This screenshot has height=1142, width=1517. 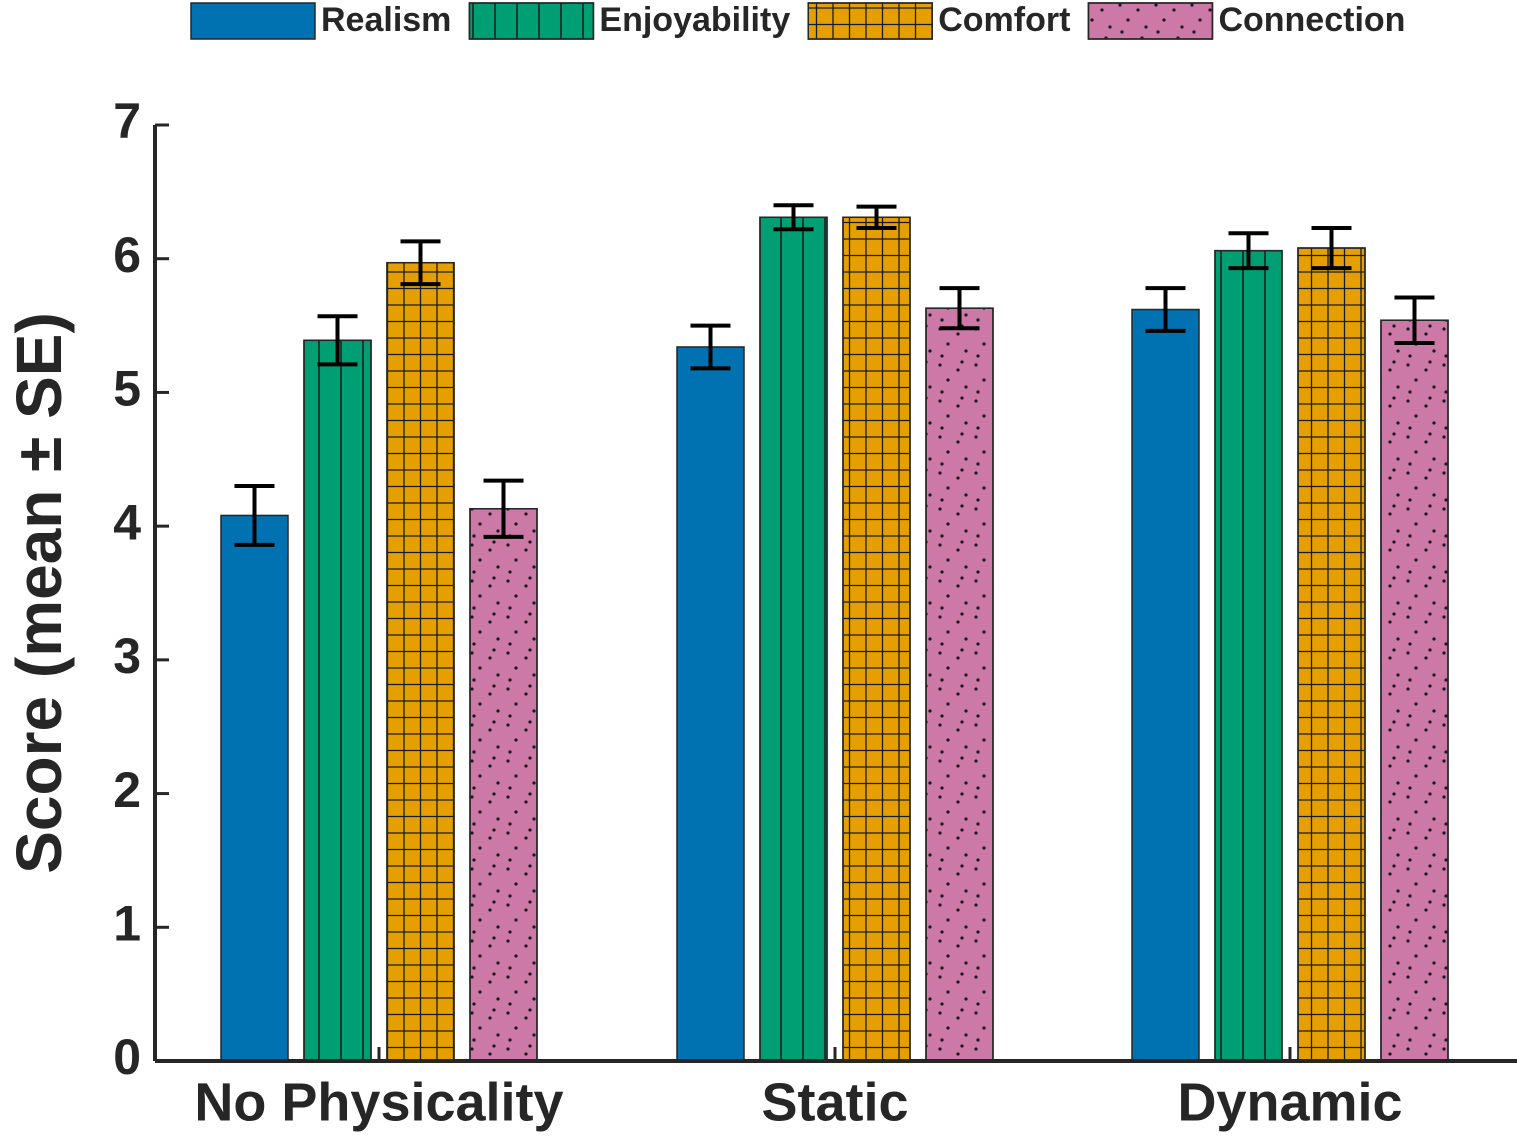 What do you see at coordinates (127, 923) in the screenshot?
I see `y-tick-label: 1` at bounding box center [127, 923].